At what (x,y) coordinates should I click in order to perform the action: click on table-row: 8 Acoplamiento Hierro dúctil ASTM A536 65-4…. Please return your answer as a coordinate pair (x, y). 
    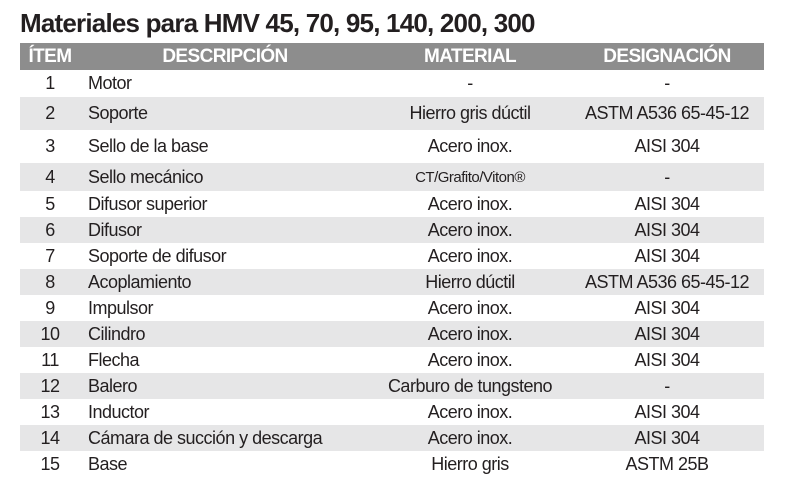
    Looking at the image, I should click on (392, 282).